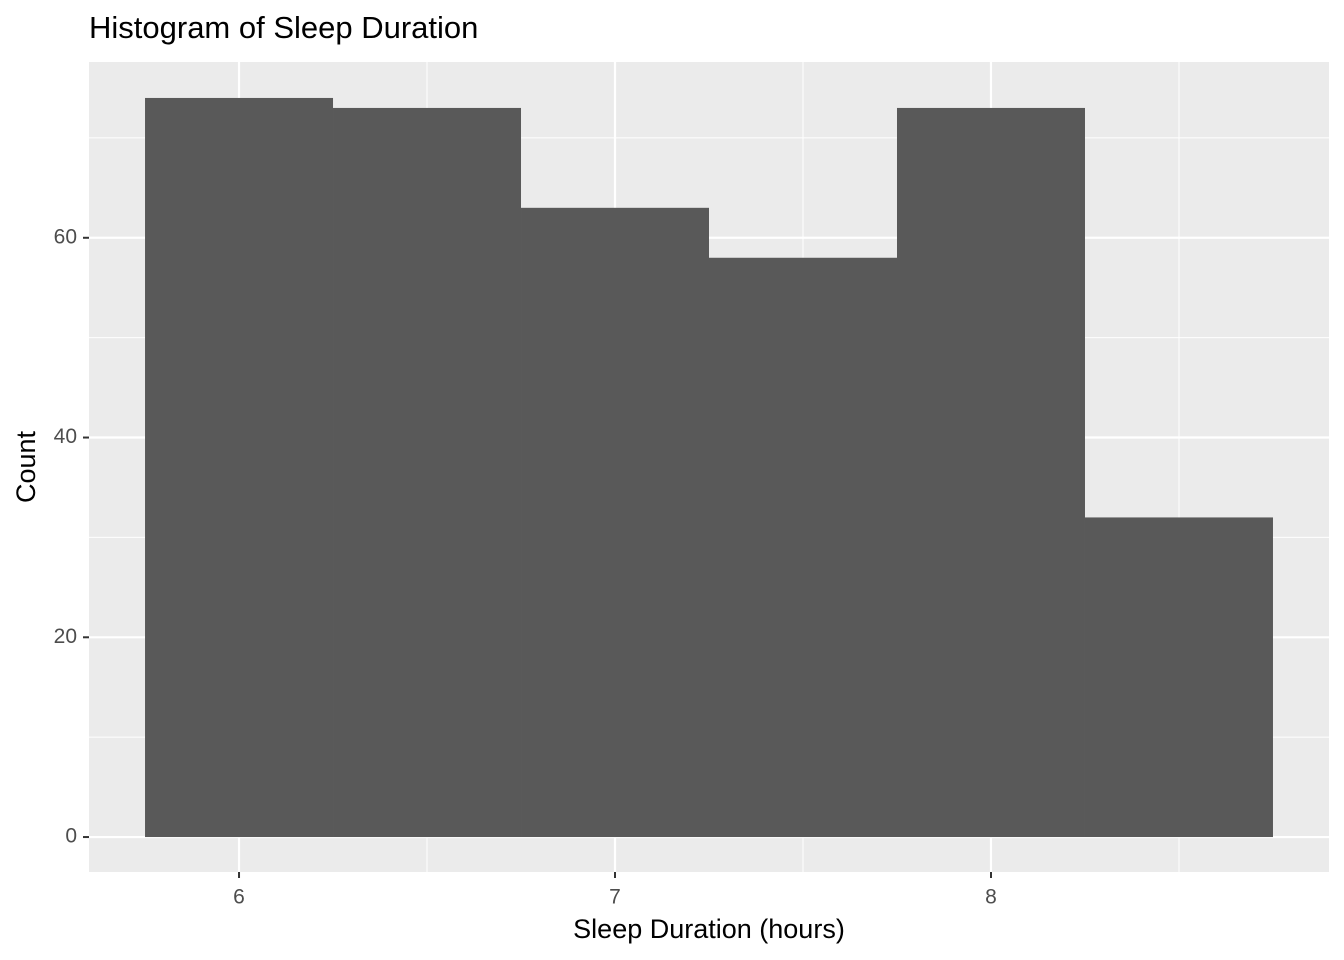 The image size is (1344, 960). What do you see at coordinates (283, 27) in the screenshot?
I see `chart-title: Histogram of Sleep Duration` at bounding box center [283, 27].